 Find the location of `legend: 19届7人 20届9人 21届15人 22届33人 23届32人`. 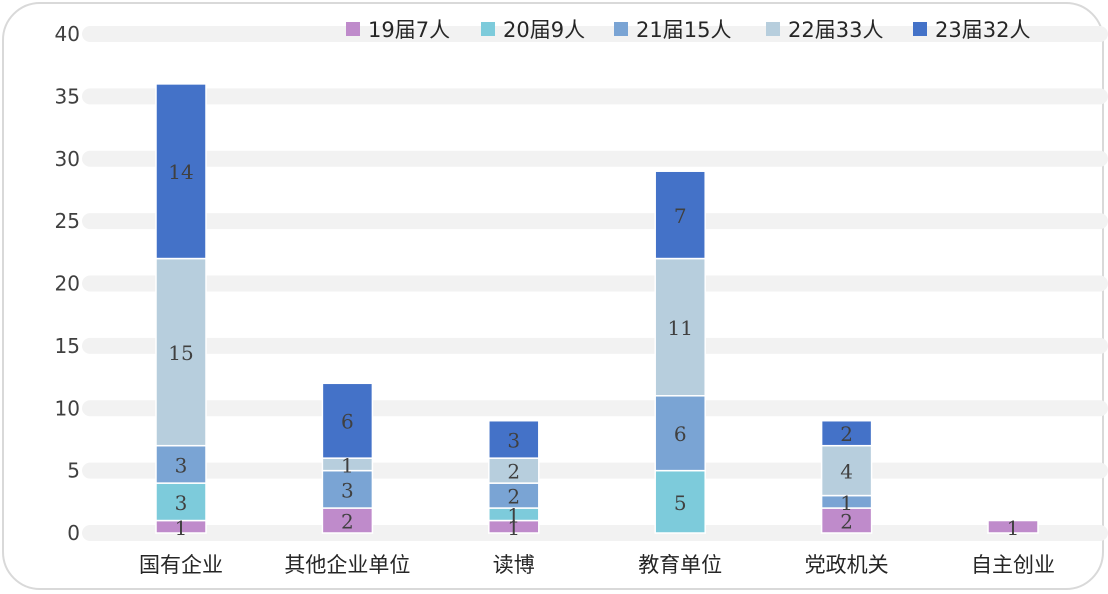

legend: 19届7人 20届9人 21届15人 22届33人 23届32人 is located at coordinates (688, 30).